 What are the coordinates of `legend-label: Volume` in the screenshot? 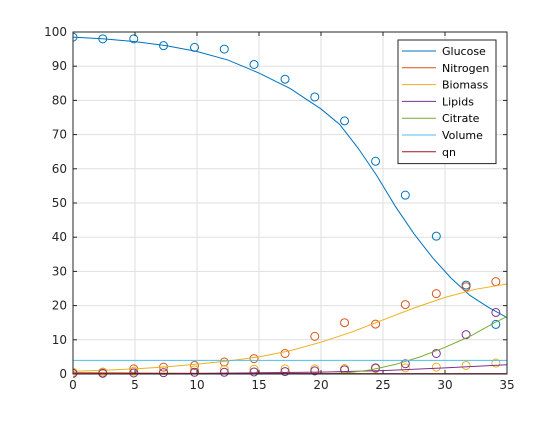 It's located at (462, 135).